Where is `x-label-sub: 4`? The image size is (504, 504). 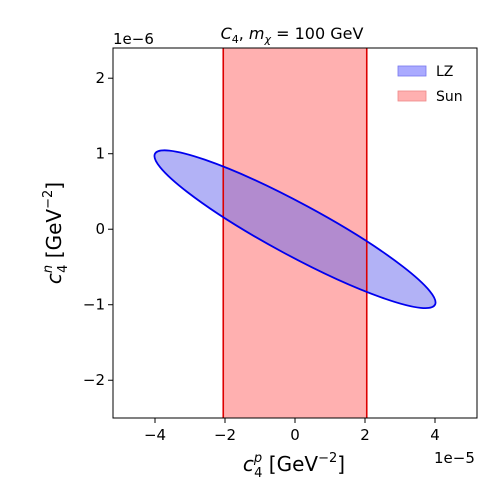
x-label-sub: 4 is located at coordinates (258, 473).